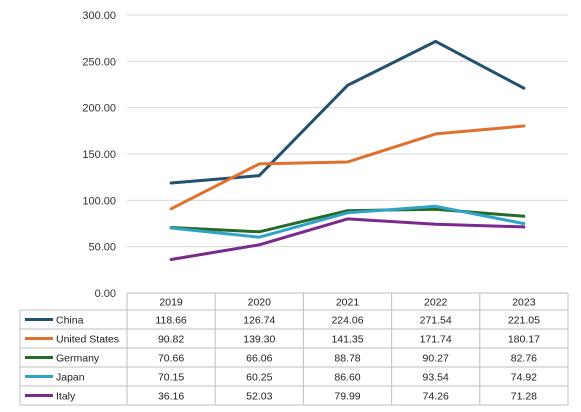 The image size is (581, 412). I want to click on data-label: 141.35, so click(347, 340).